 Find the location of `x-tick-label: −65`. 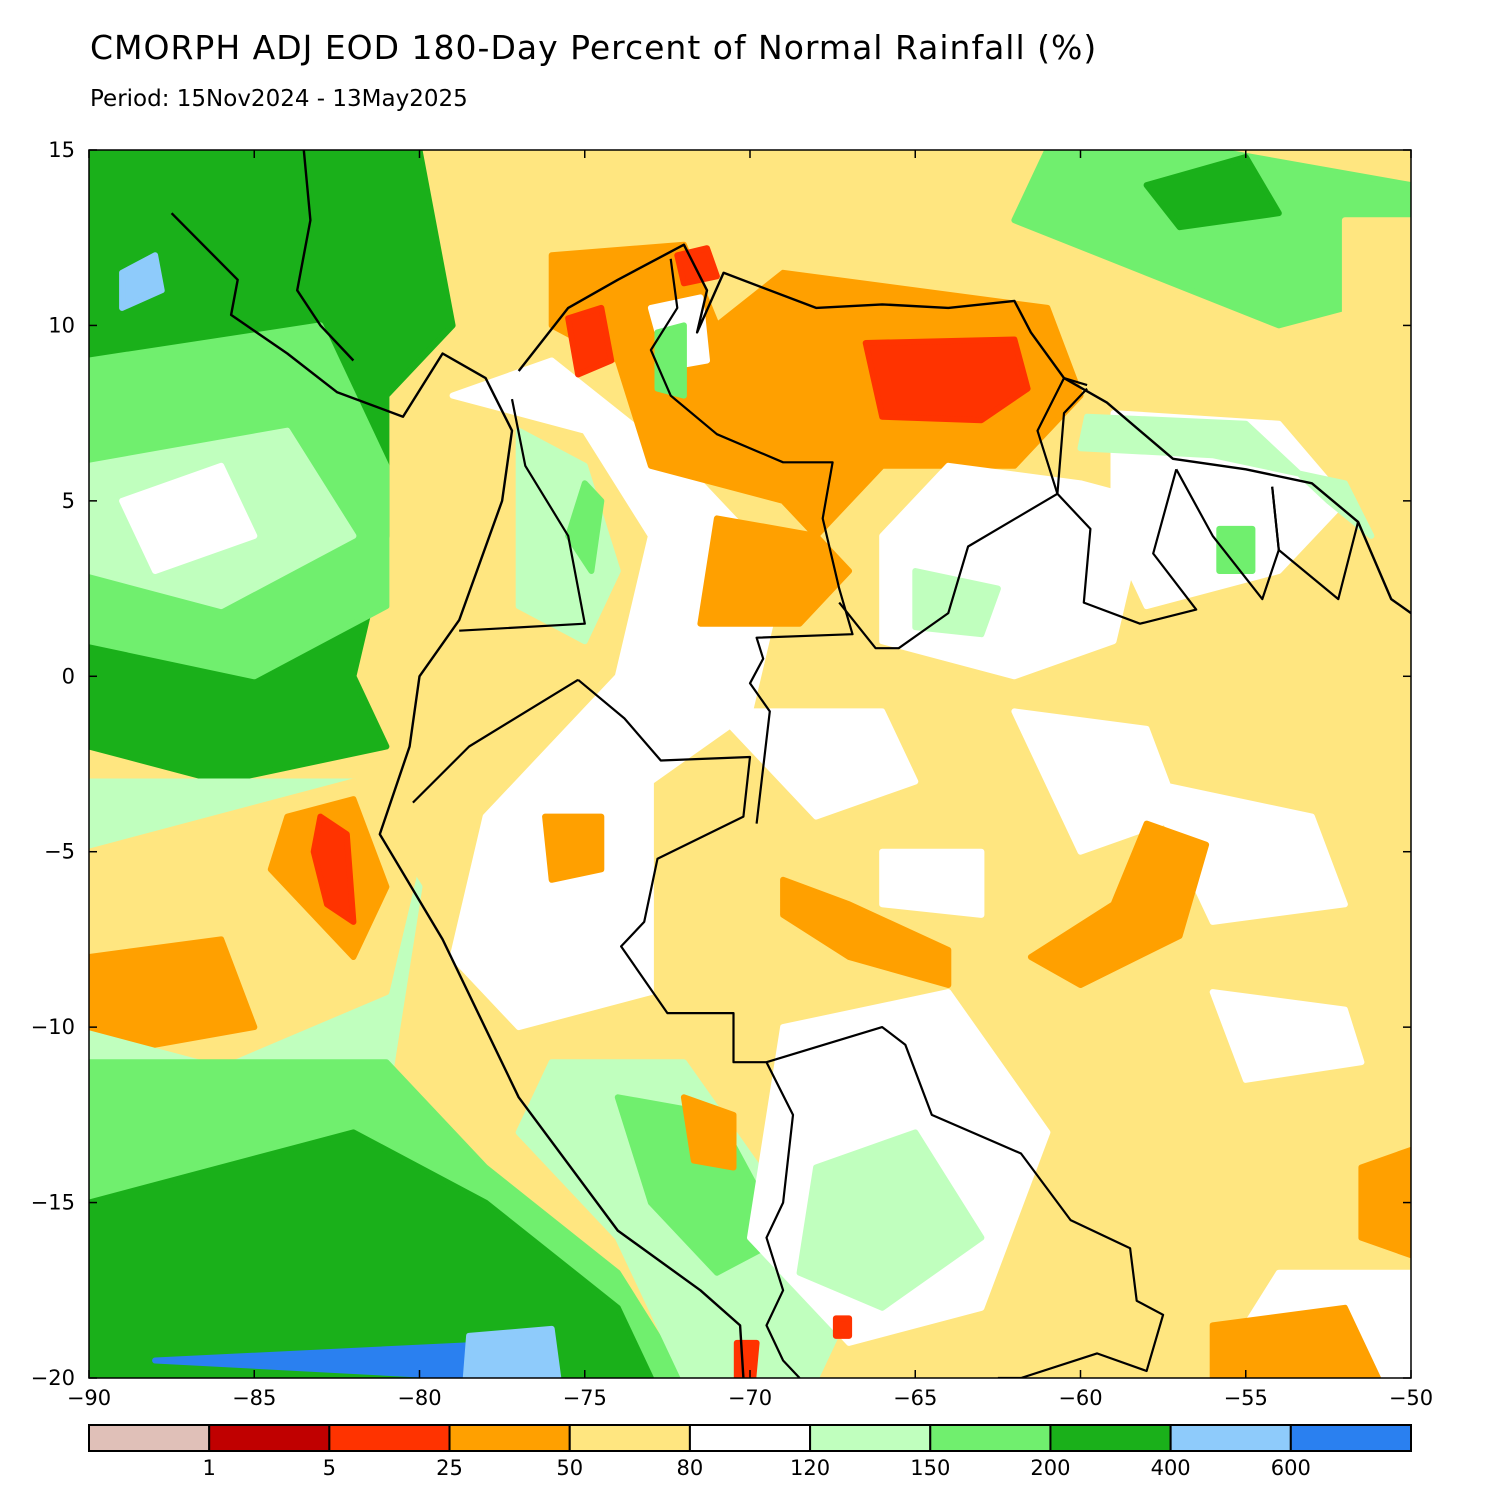

x-tick-label: −65 is located at coordinates (915, 1398).